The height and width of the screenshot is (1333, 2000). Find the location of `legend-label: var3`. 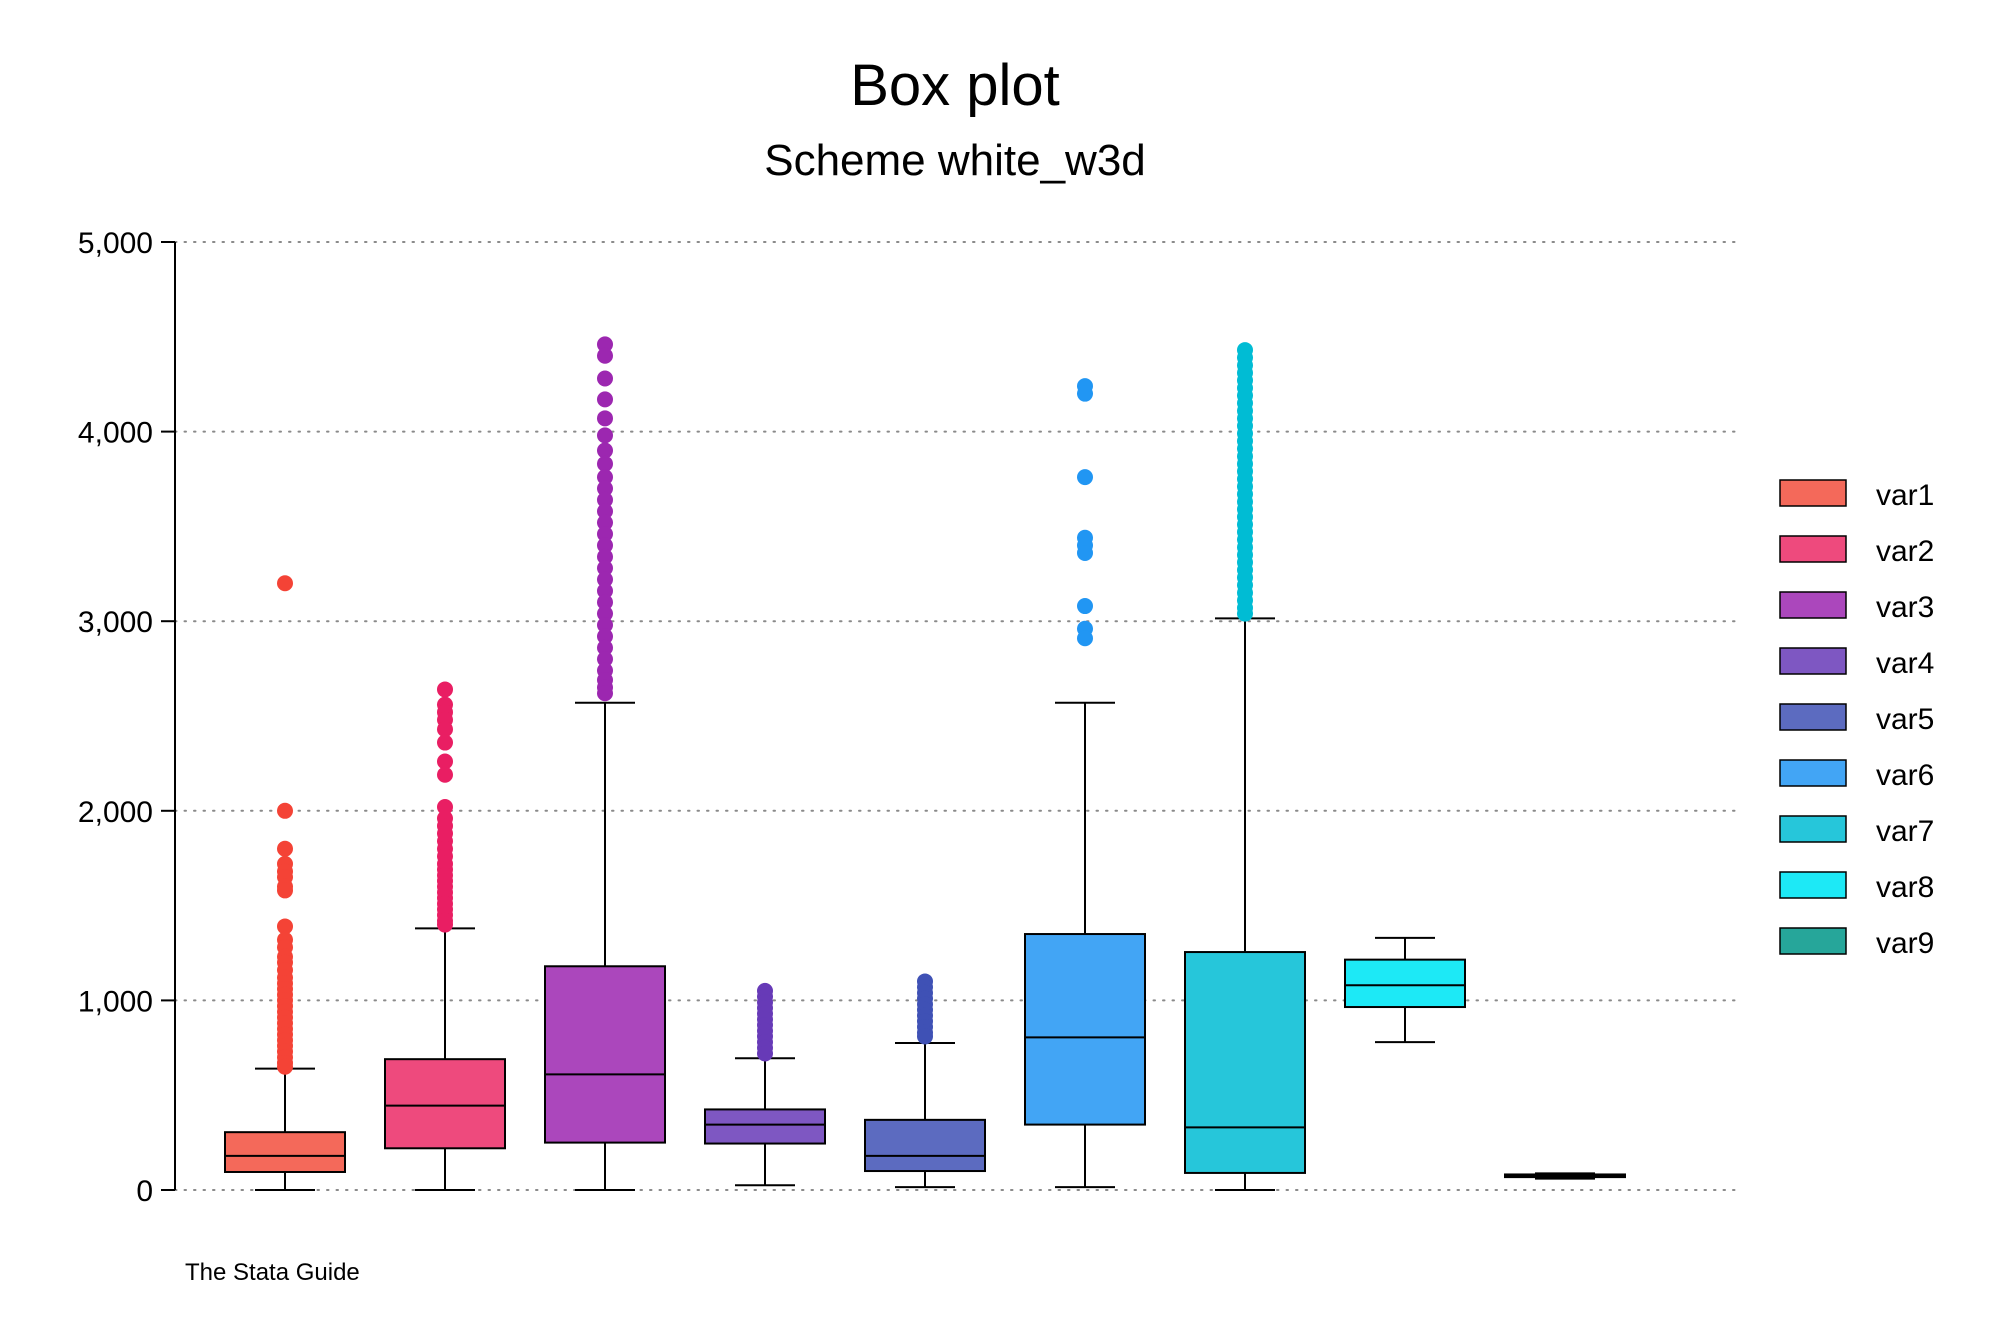

legend-label: var3 is located at coordinates (1905, 607).